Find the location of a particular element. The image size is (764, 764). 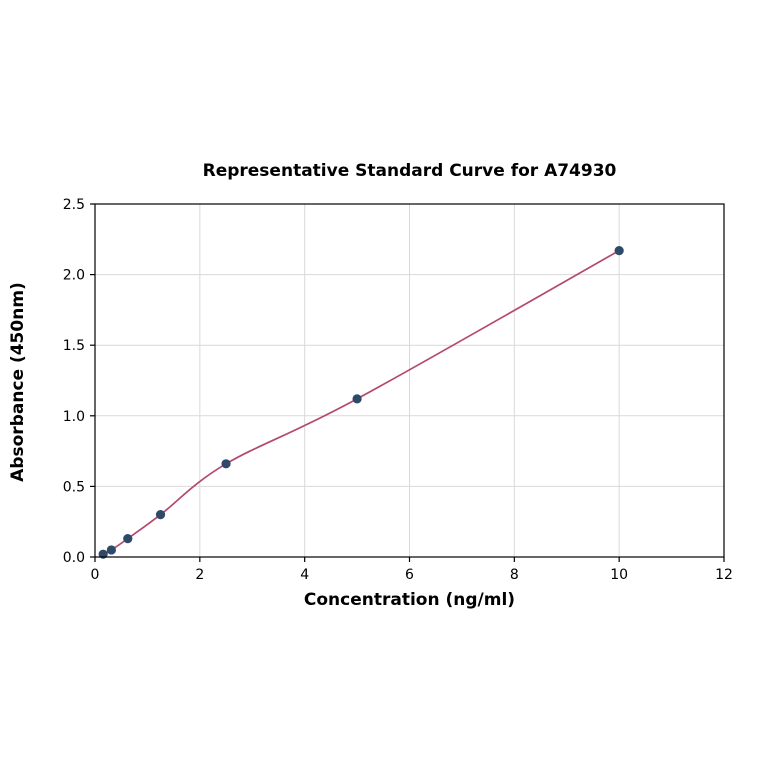

y-tick-label: 1.0 is located at coordinates (74, 417).